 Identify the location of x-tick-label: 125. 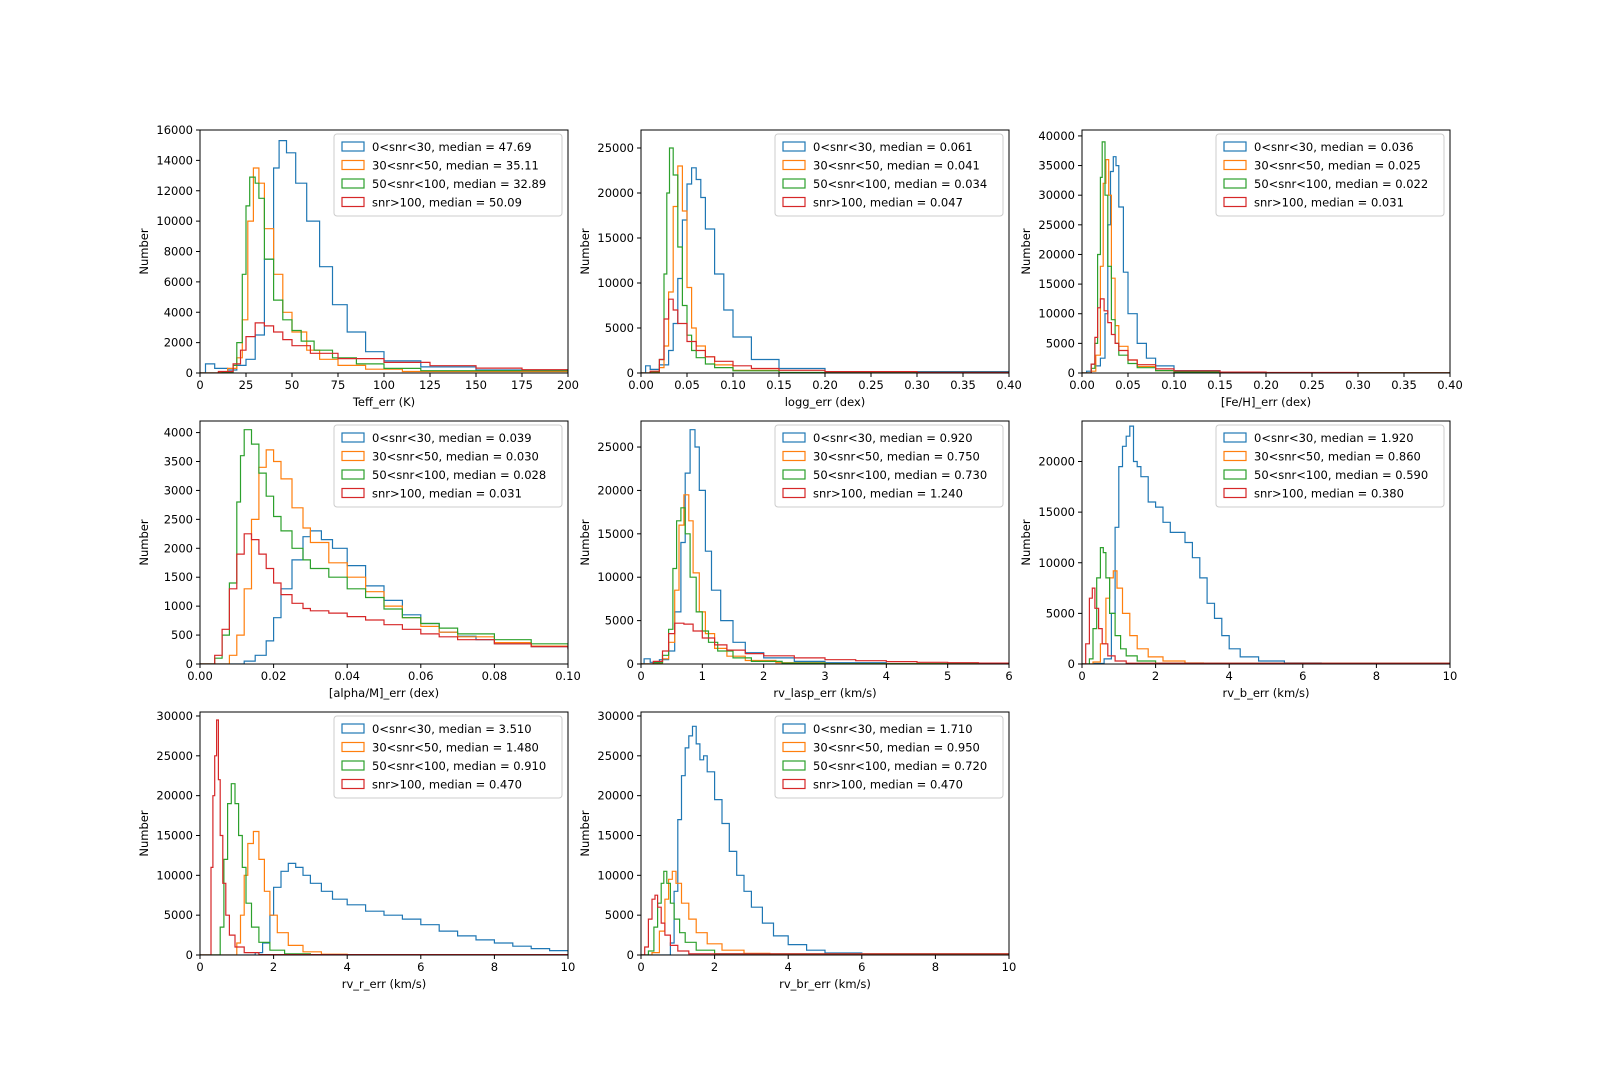
(430, 385).